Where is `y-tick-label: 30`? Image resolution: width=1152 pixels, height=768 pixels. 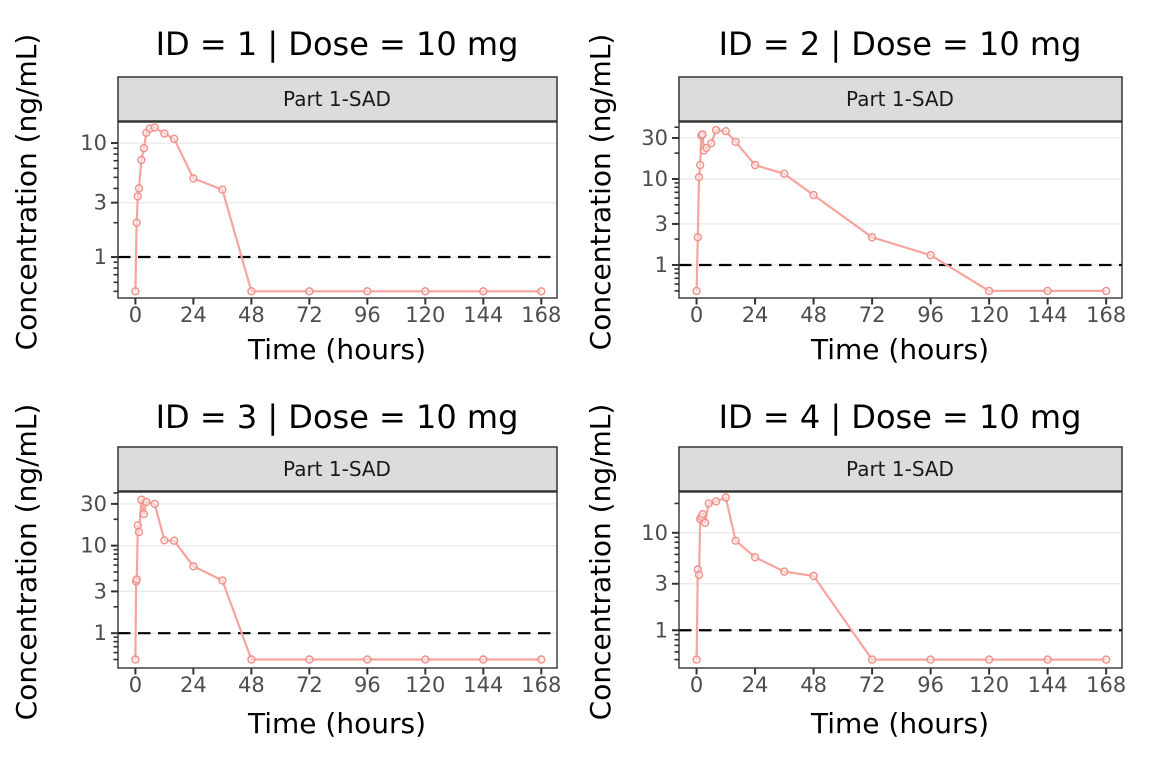 y-tick-label: 30 is located at coordinates (654, 138).